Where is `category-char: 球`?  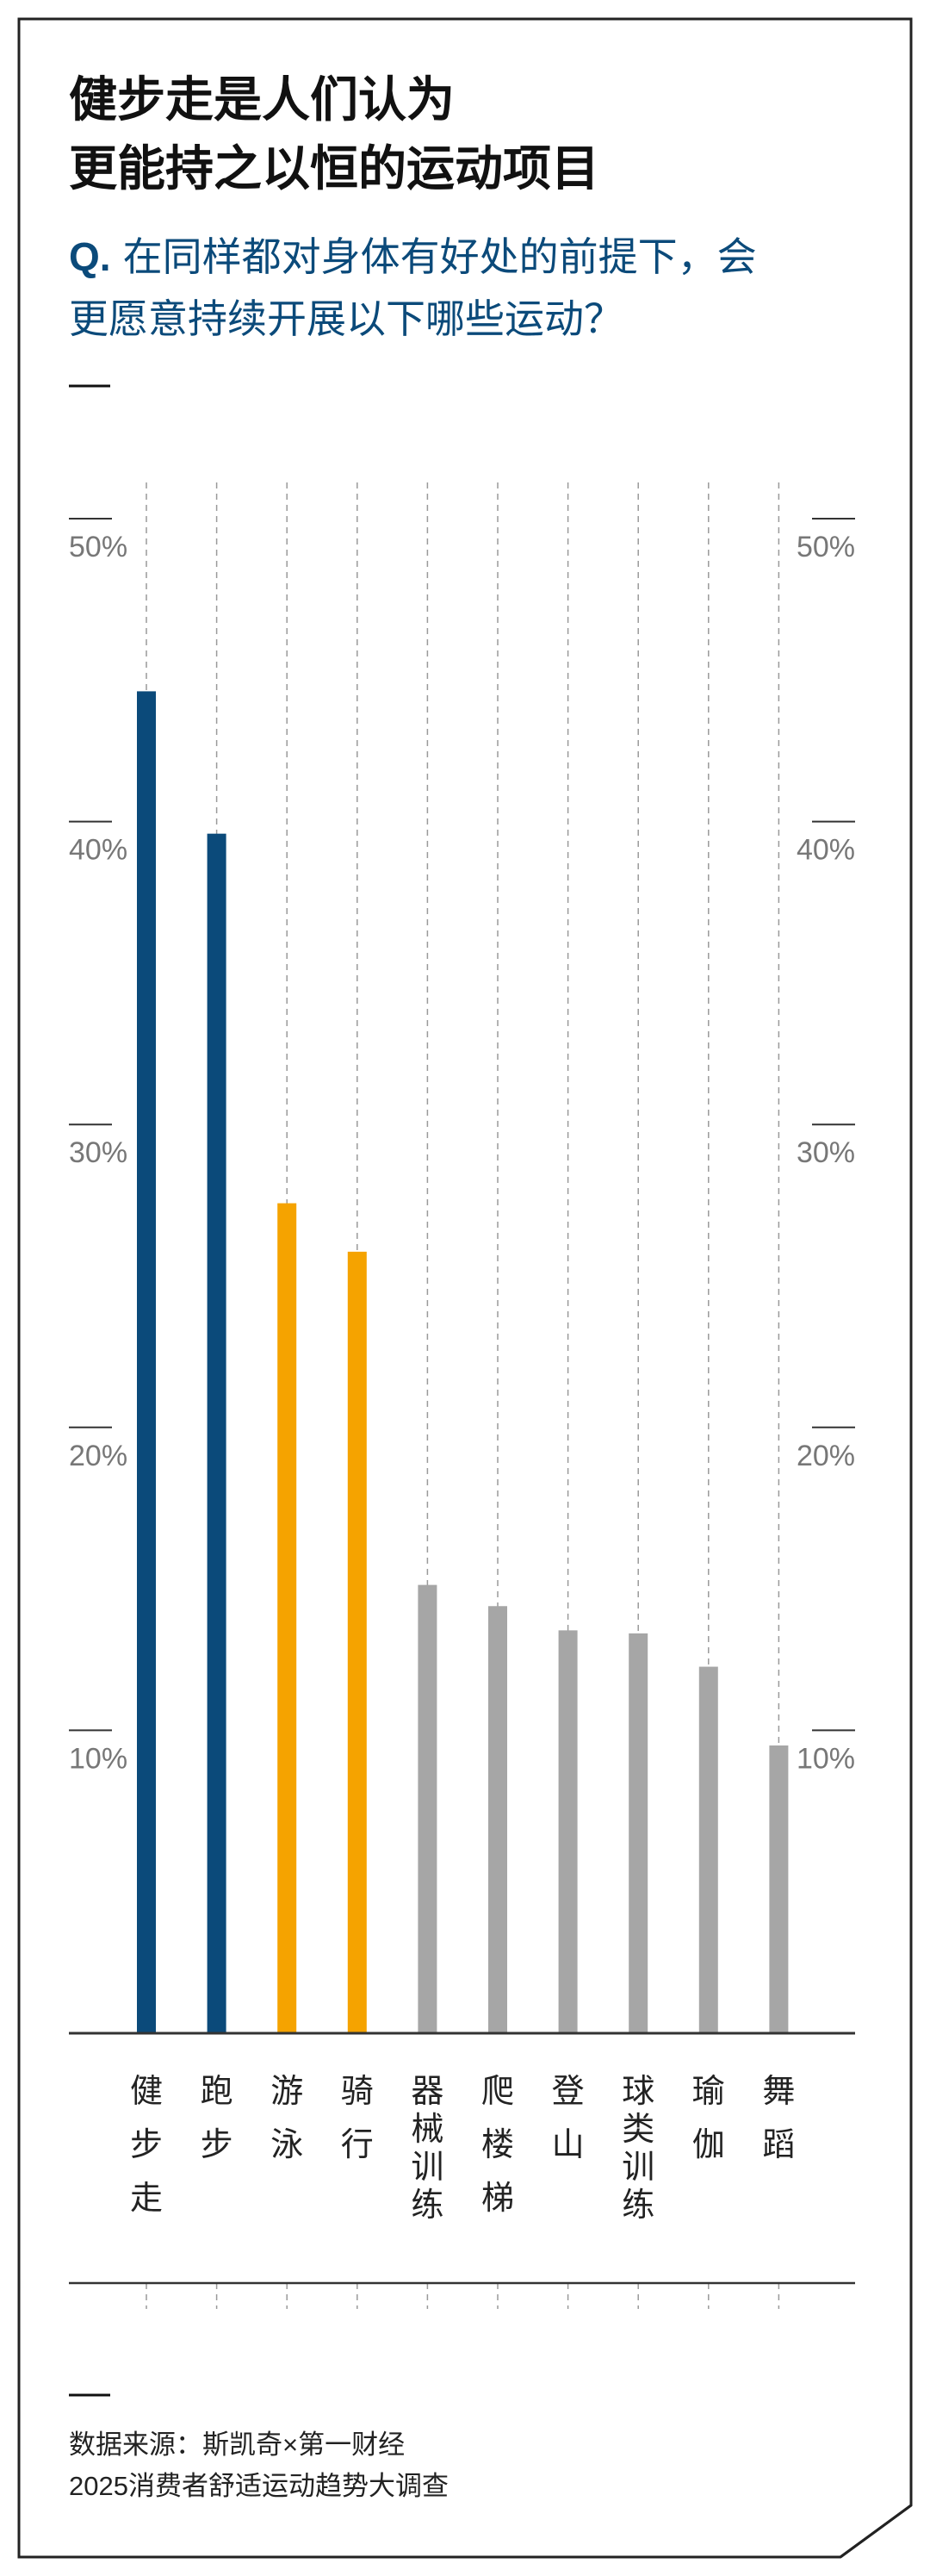
category-char: 球 is located at coordinates (638, 2091).